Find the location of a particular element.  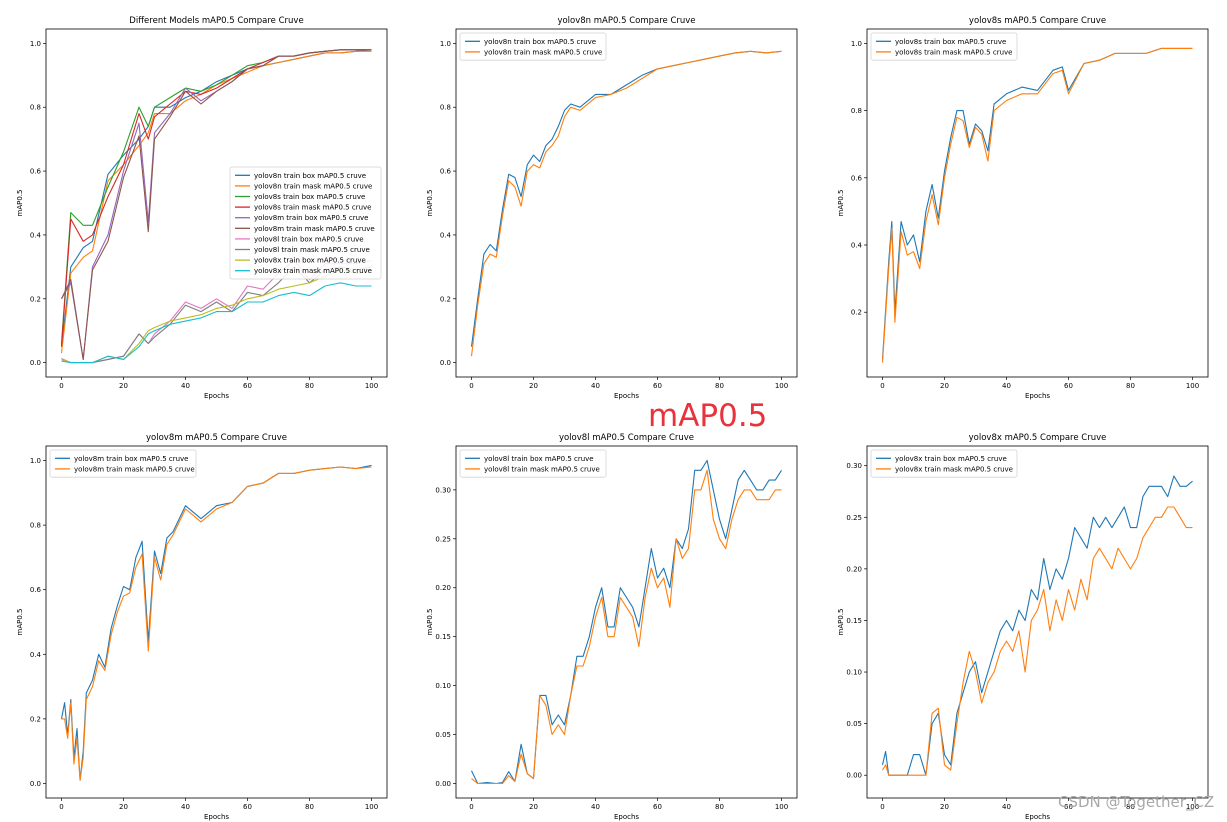

section-label: mAP0.5 is located at coordinates (708, 416).